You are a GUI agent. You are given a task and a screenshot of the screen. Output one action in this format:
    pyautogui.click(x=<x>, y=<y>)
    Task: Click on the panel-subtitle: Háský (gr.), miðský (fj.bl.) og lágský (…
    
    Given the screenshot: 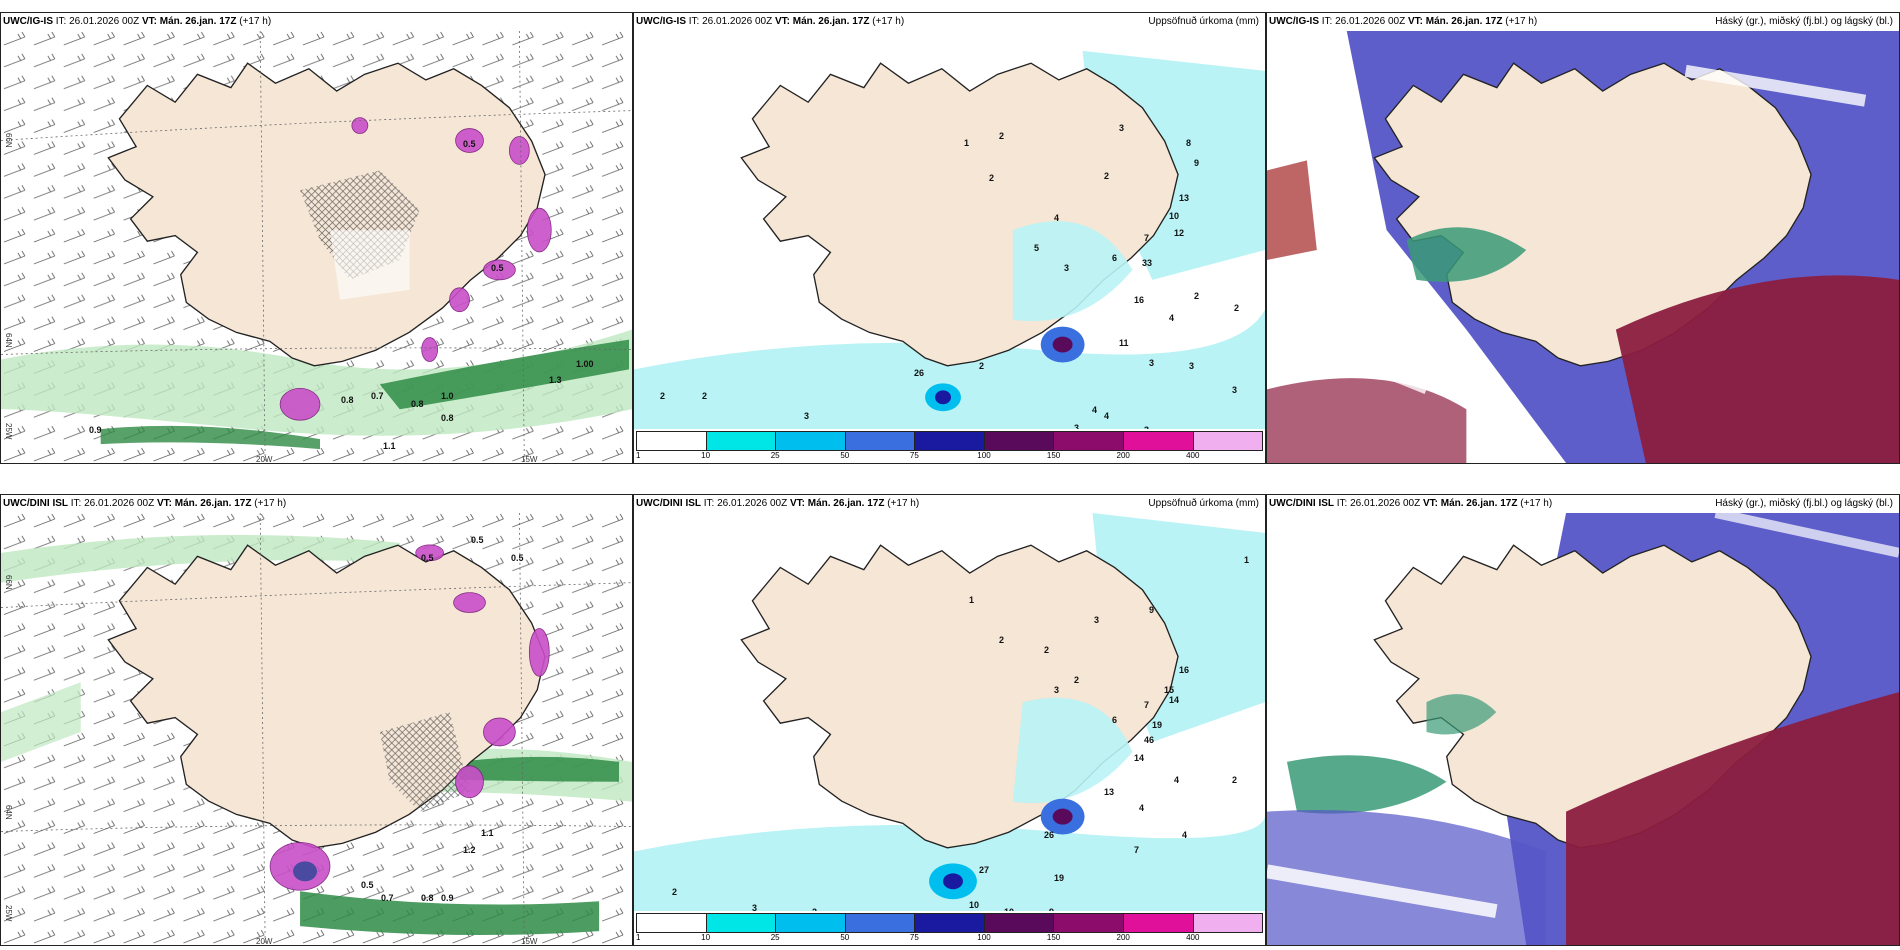 What is the action you would take?
    pyautogui.click(x=1804, y=21)
    